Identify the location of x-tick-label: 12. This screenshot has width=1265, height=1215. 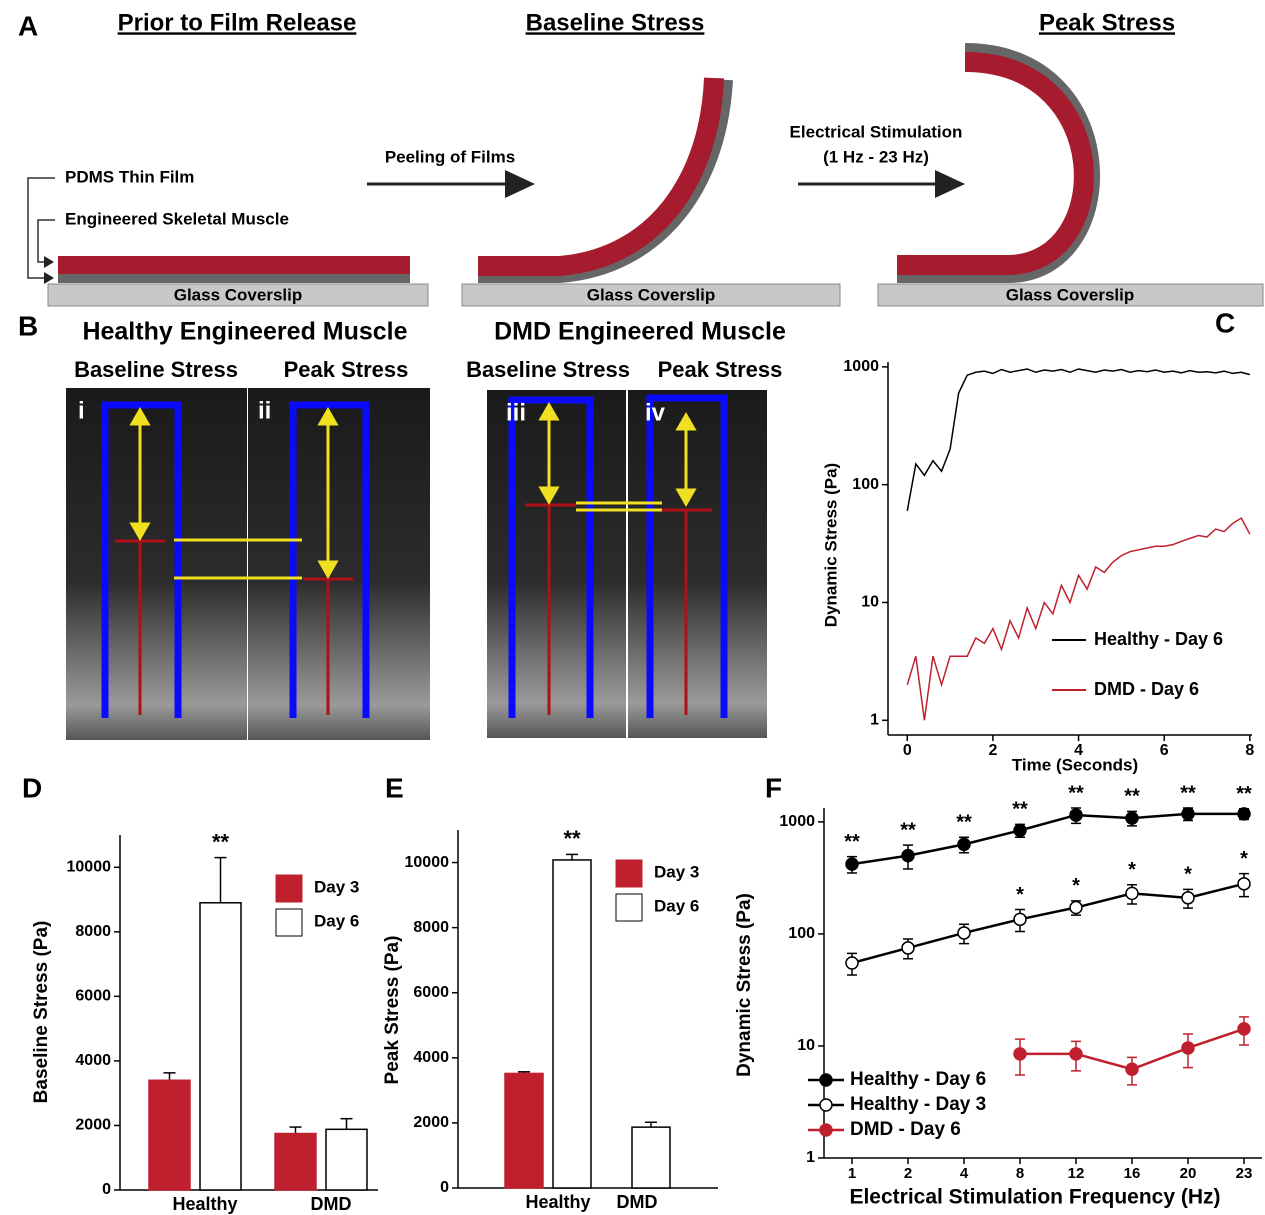
(1076, 1173).